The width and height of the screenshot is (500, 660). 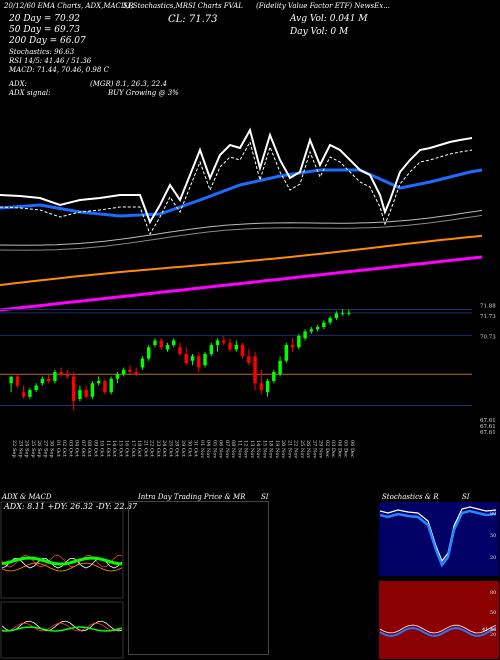 What do you see at coordinates (241, 260) in the screenshot?
I see `orange-average-line` at bounding box center [241, 260].